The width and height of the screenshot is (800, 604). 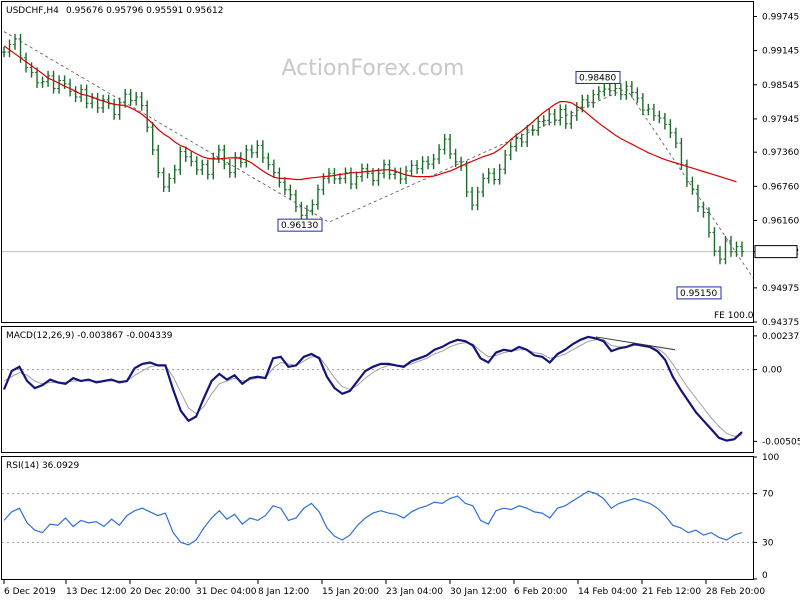 What do you see at coordinates (414, 592) in the screenshot?
I see `time-tick-label: 23 Jan 04:00` at bounding box center [414, 592].